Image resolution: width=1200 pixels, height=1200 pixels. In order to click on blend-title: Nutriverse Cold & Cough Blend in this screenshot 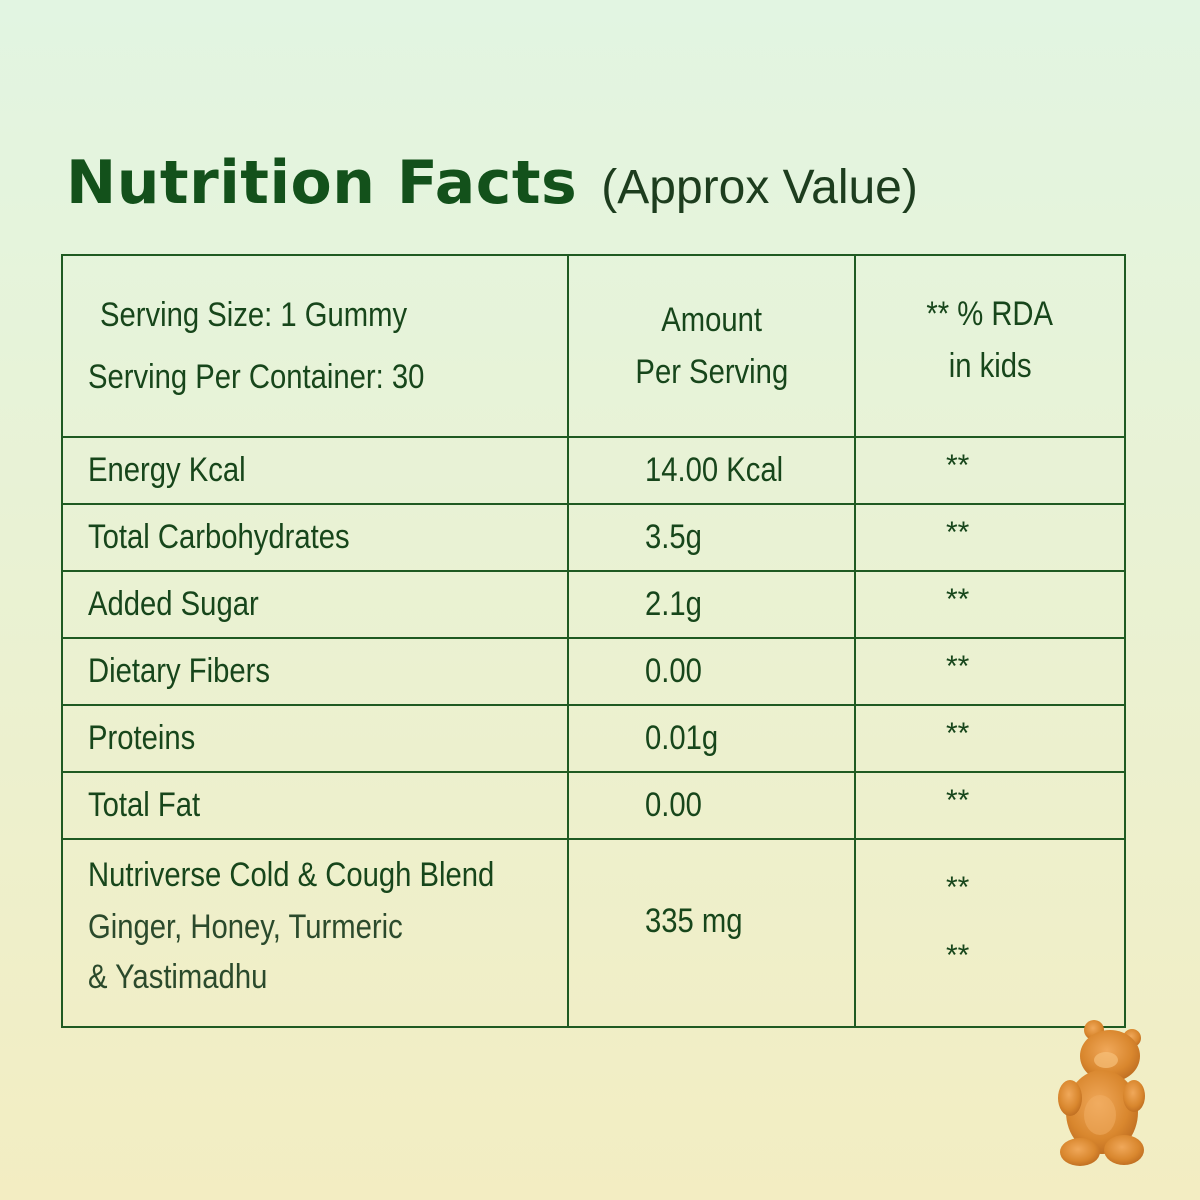, I will do `click(291, 875)`.